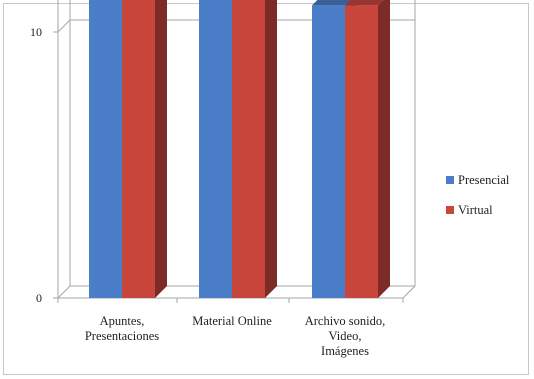  What do you see at coordinates (36, 32) in the screenshot?
I see `y-tick-label: 10` at bounding box center [36, 32].